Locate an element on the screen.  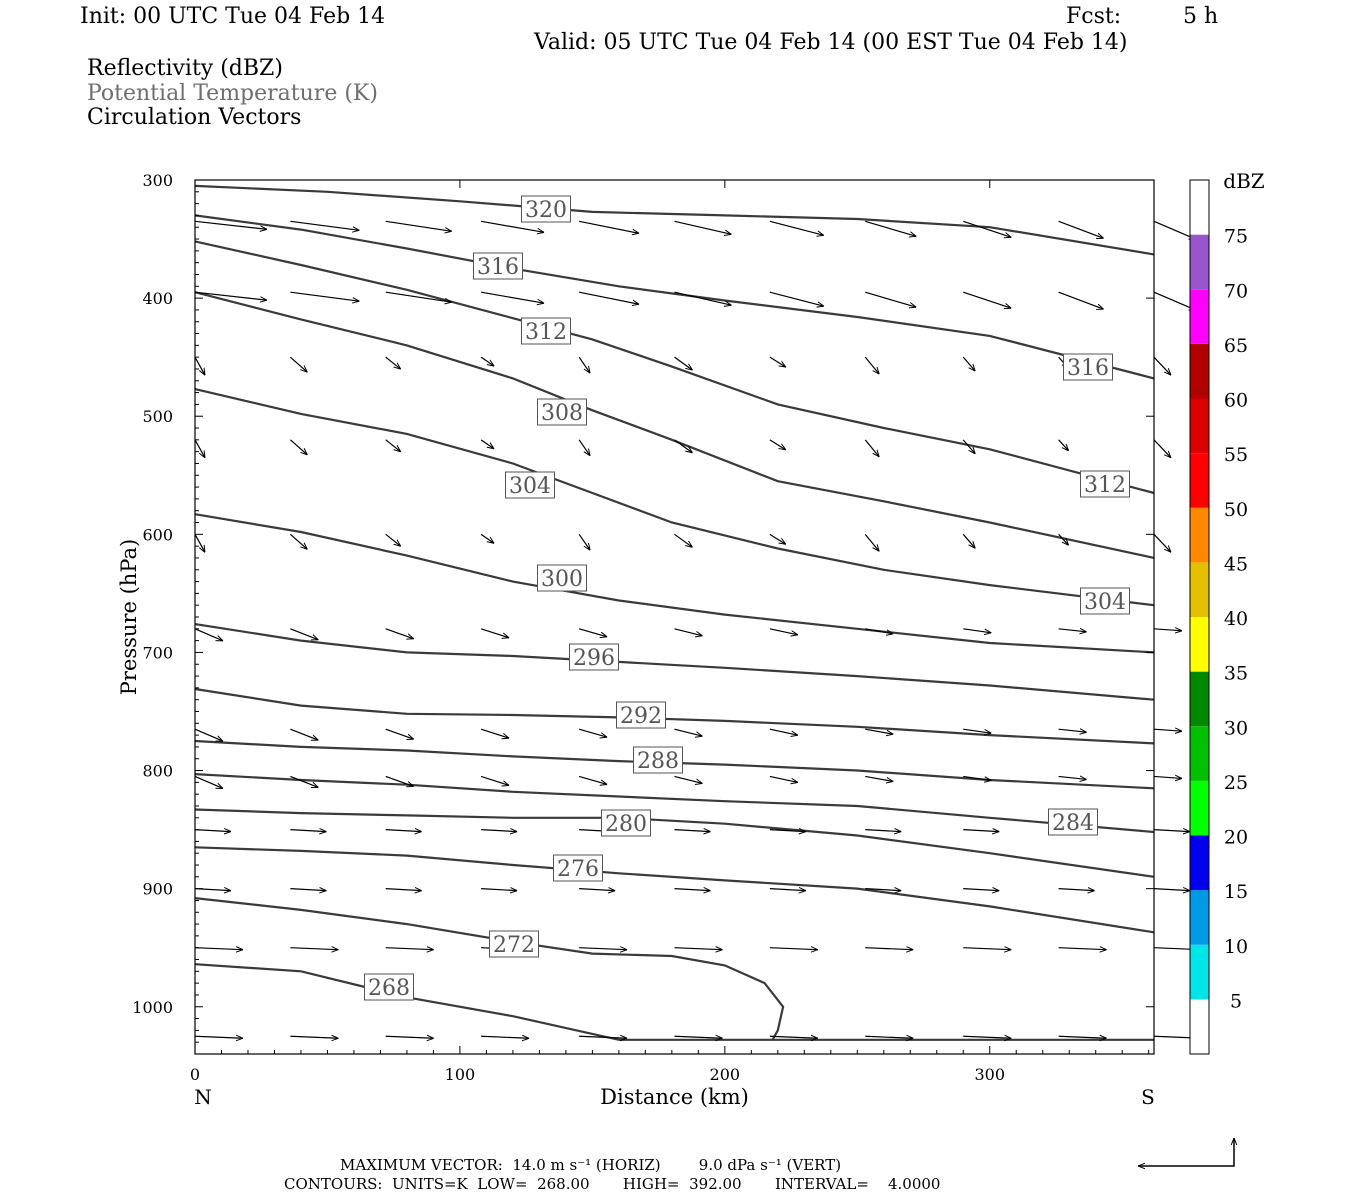
y-axis-title: Pressure (hPa) is located at coordinates (129, 617).